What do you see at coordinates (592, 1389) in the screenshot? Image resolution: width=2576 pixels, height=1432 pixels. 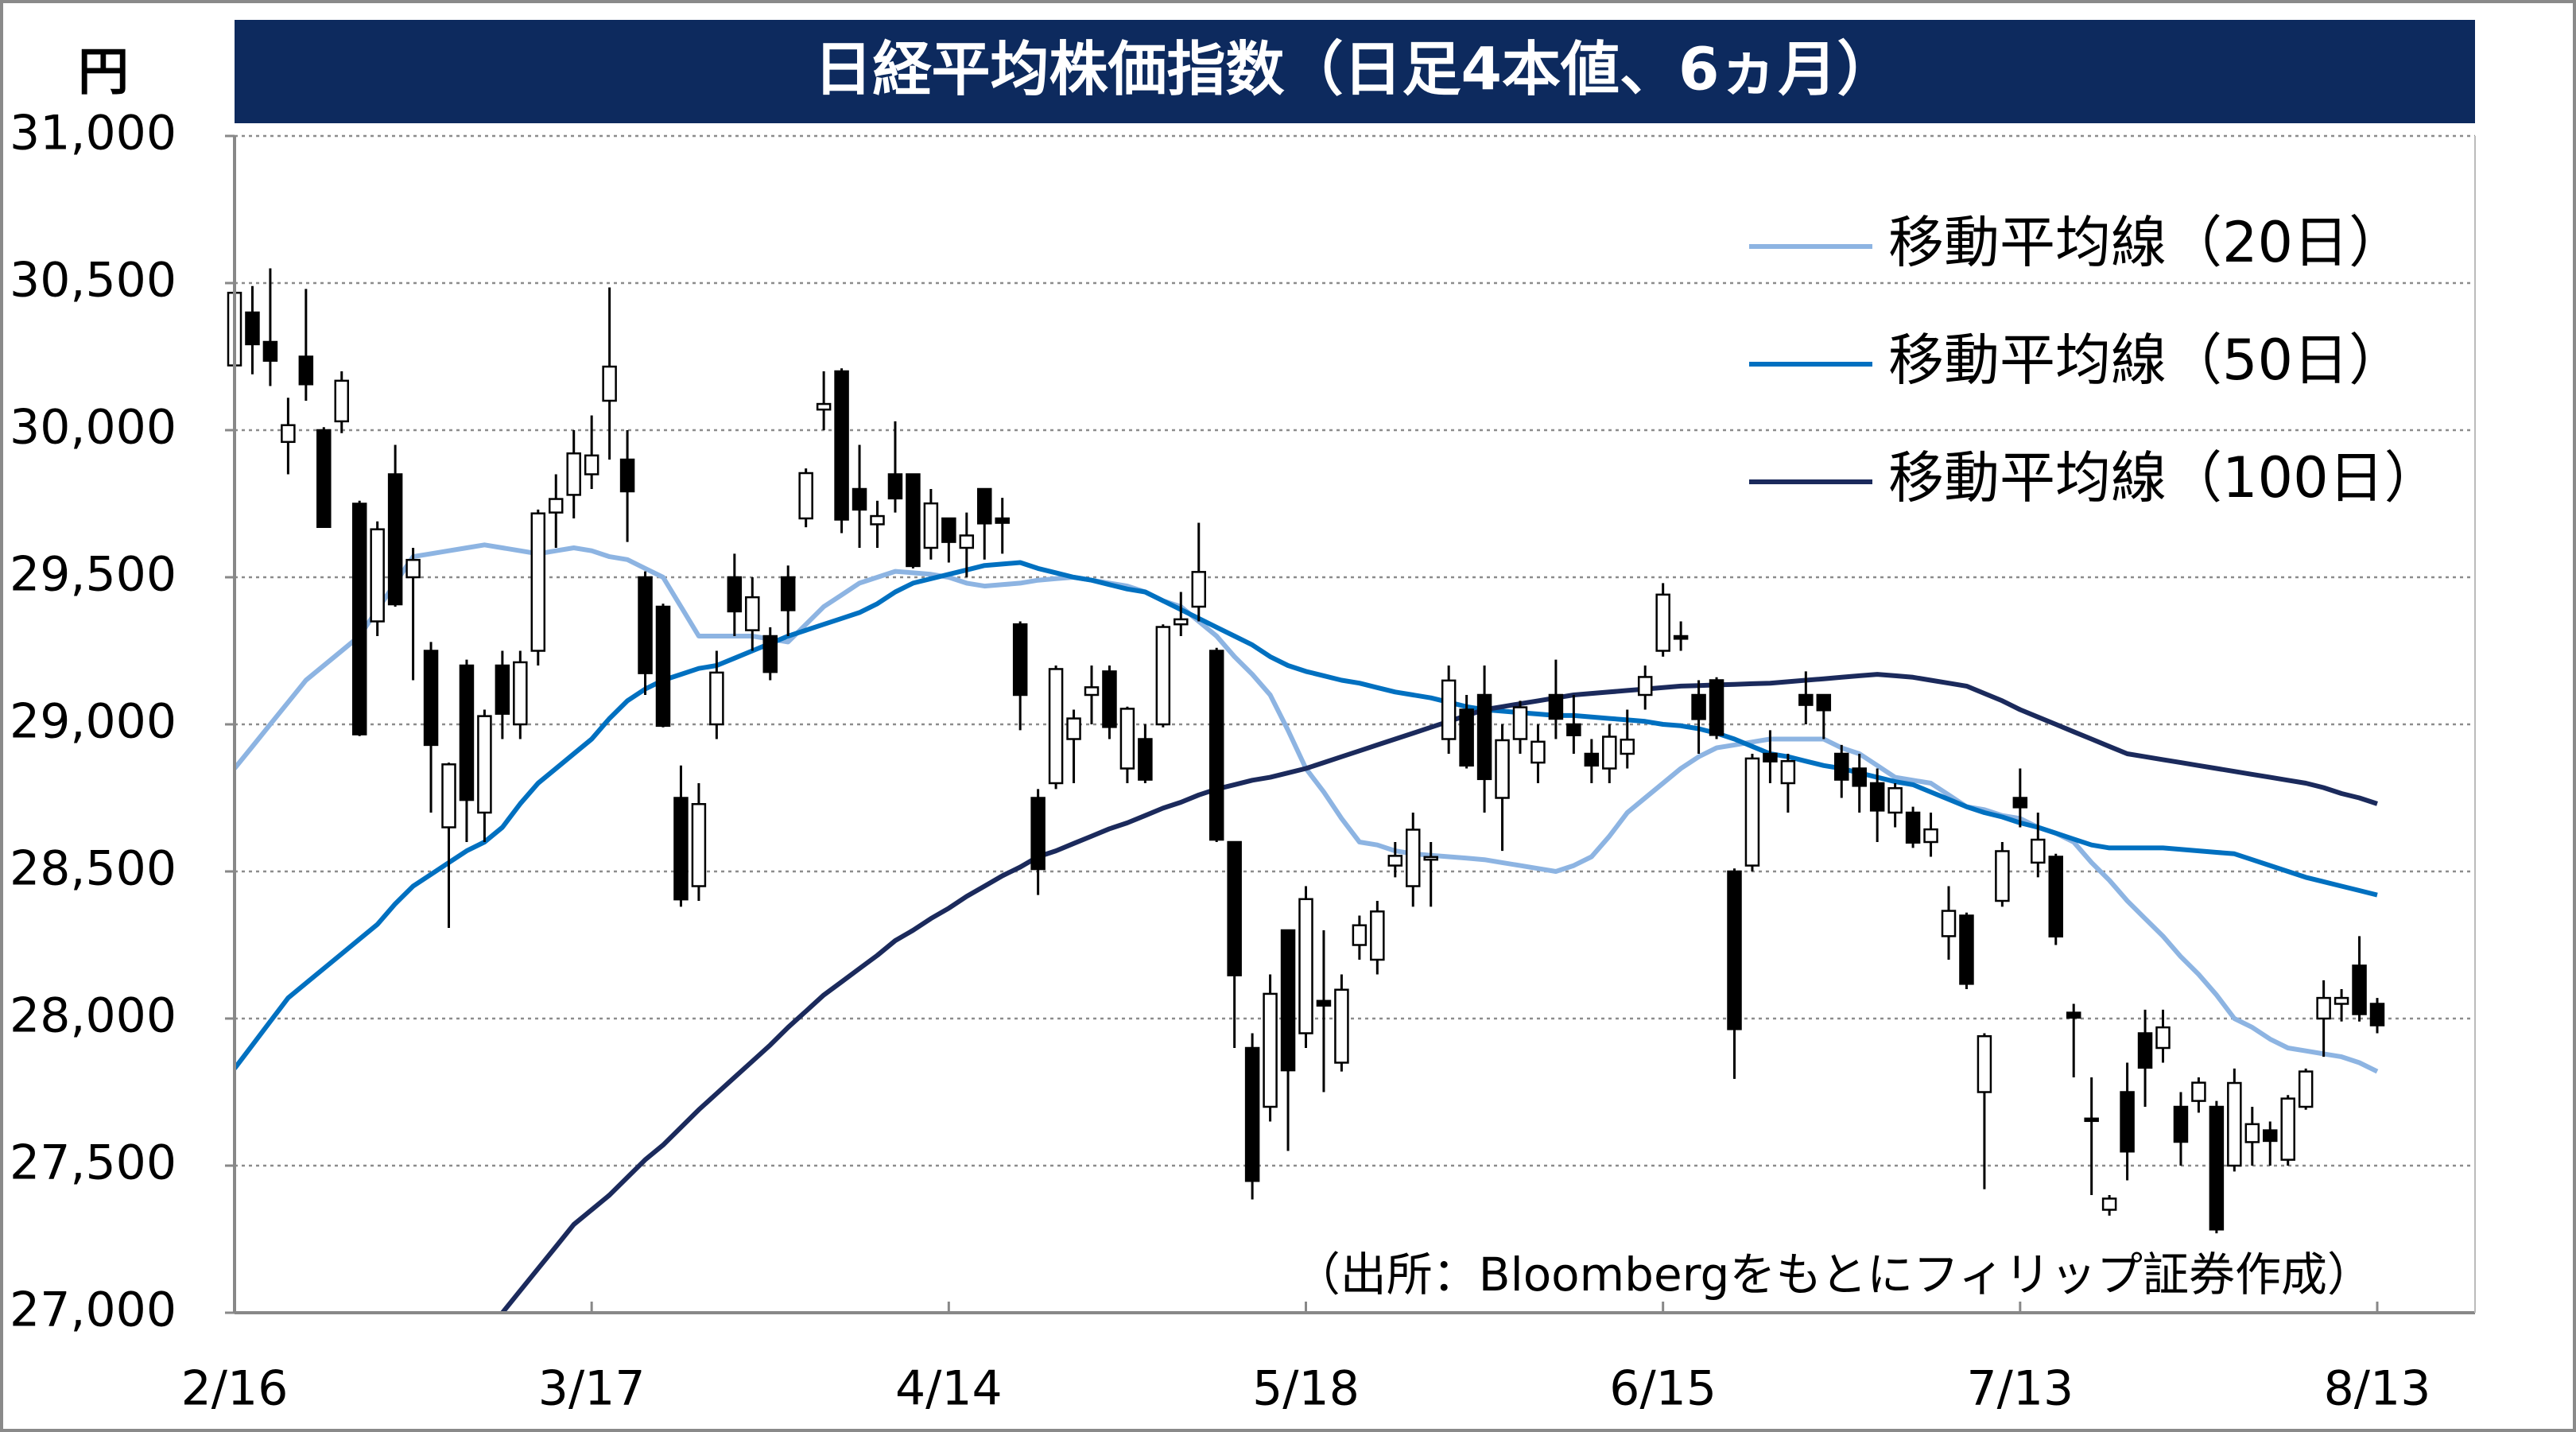 I see `x-tick-label: 3/17` at bounding box center [592, 1389].